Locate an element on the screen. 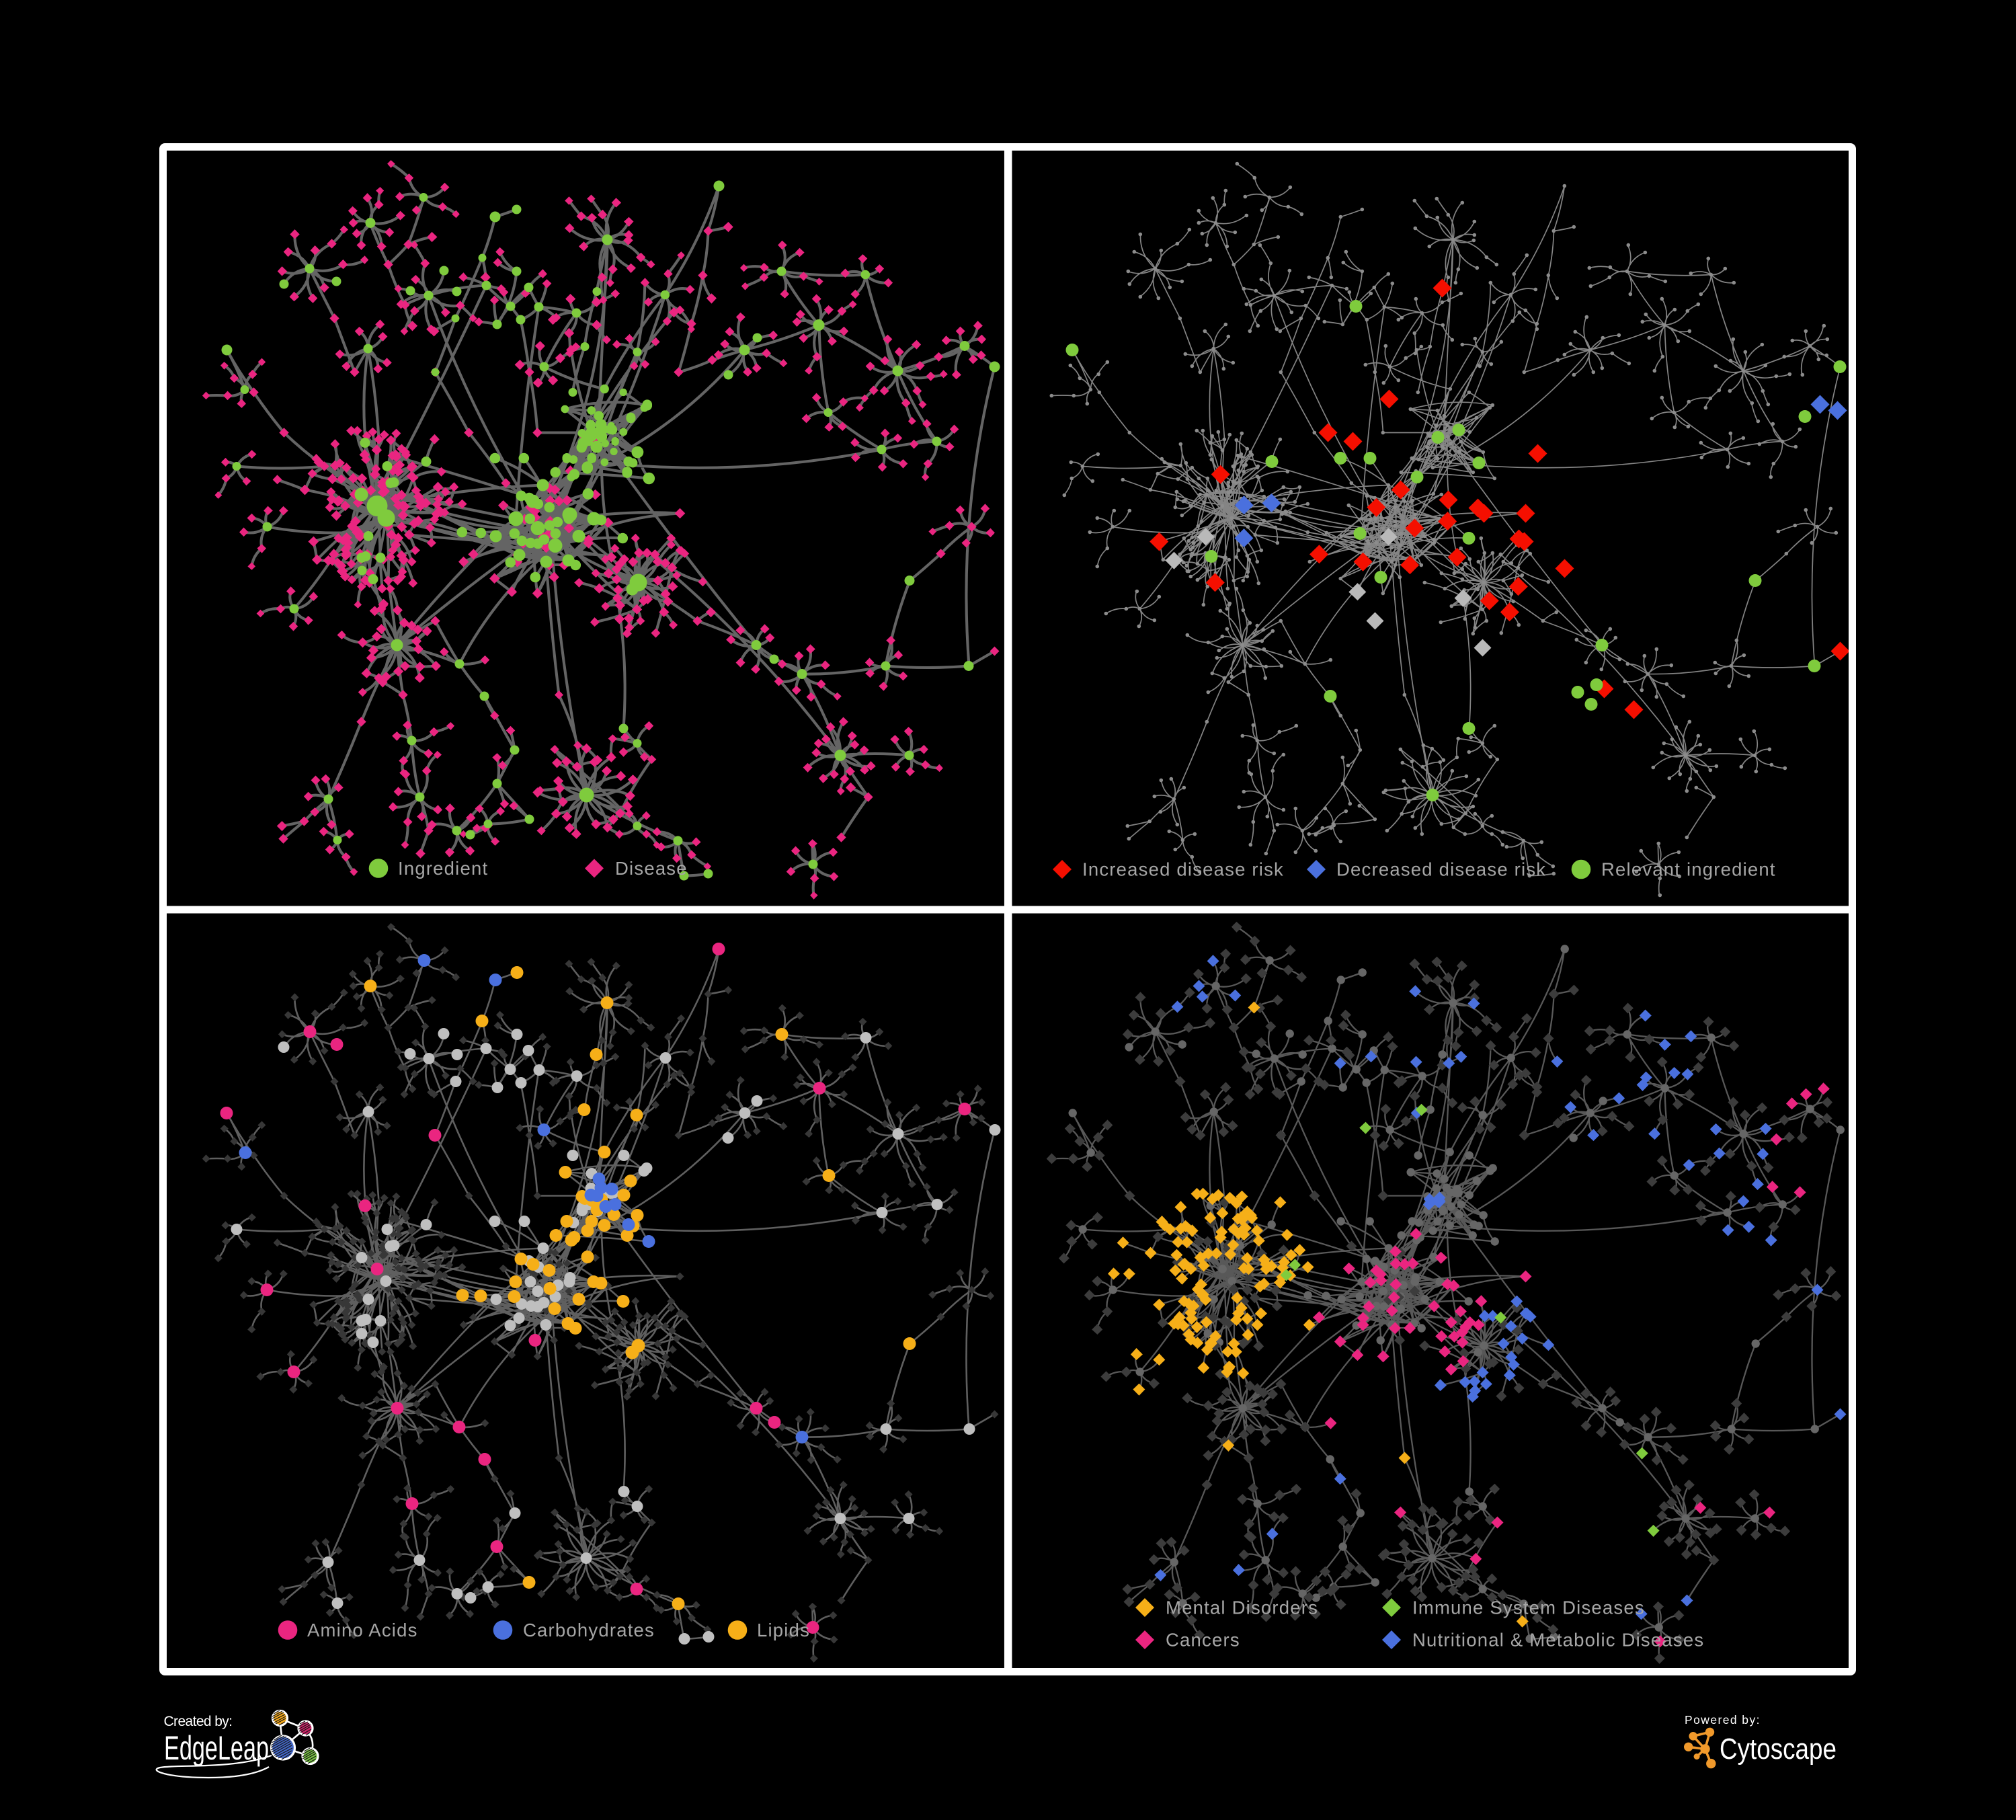 The height and width of the screenshot is (1820, 2016). svg-text: Powered by: is located at coordinates (1722, 1720).